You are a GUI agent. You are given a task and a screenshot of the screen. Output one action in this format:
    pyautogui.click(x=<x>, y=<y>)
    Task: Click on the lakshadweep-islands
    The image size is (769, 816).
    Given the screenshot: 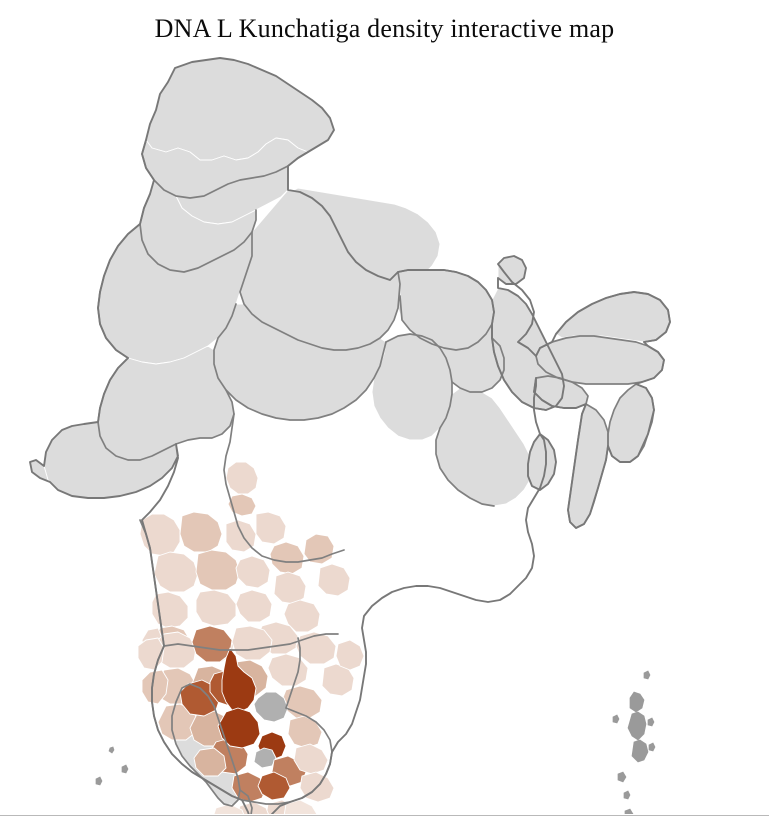 What is the action you would take?
    pyautogui.click(x=112, y=766)
    